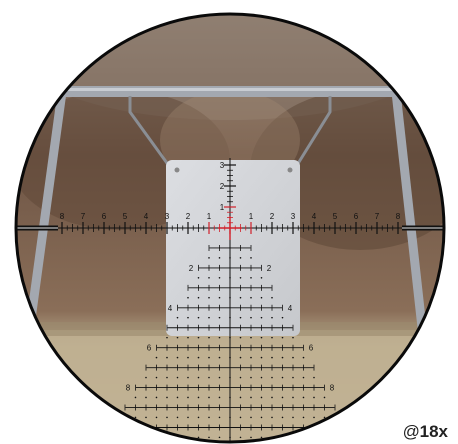 This screenshot has width=458, height=444. I want to click on h-label: 6, so click(104, 216).